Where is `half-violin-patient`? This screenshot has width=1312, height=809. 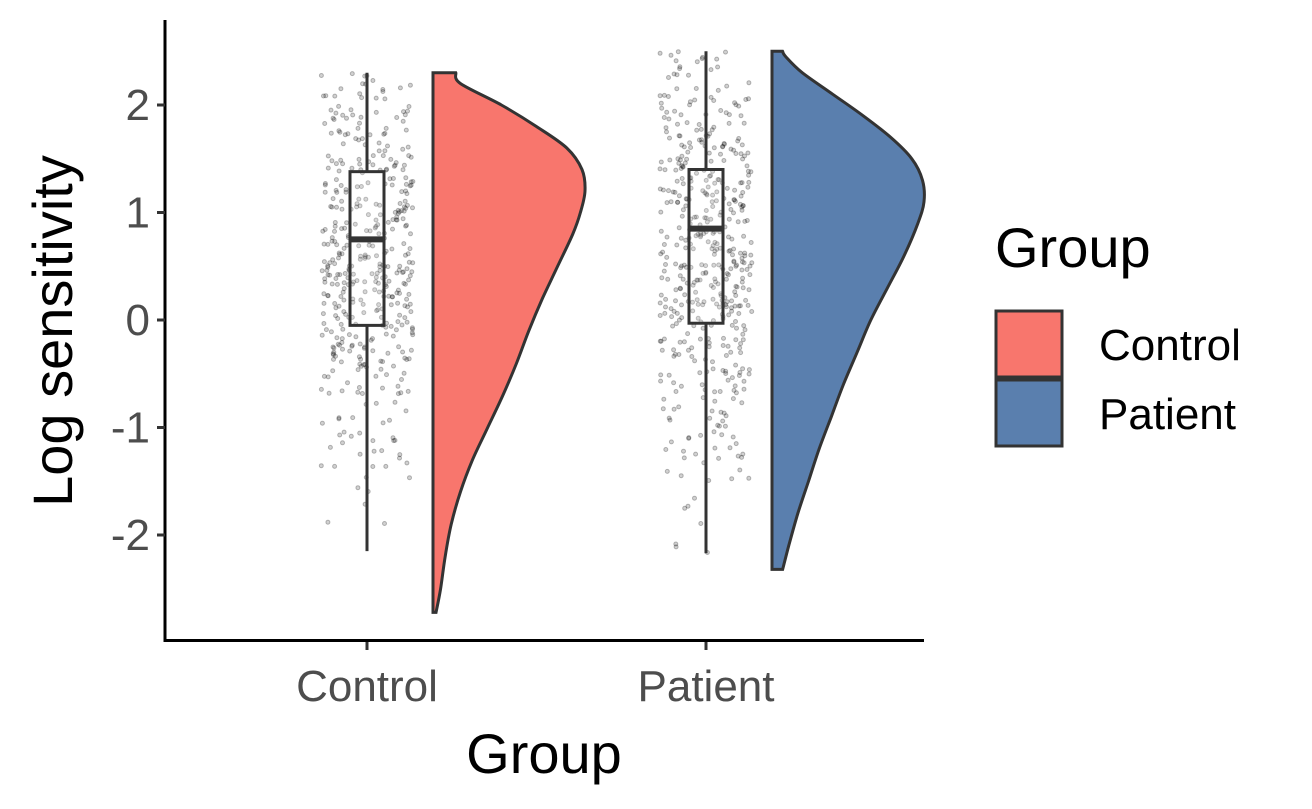
half-violin-patient is located at coordinates (848, 310).